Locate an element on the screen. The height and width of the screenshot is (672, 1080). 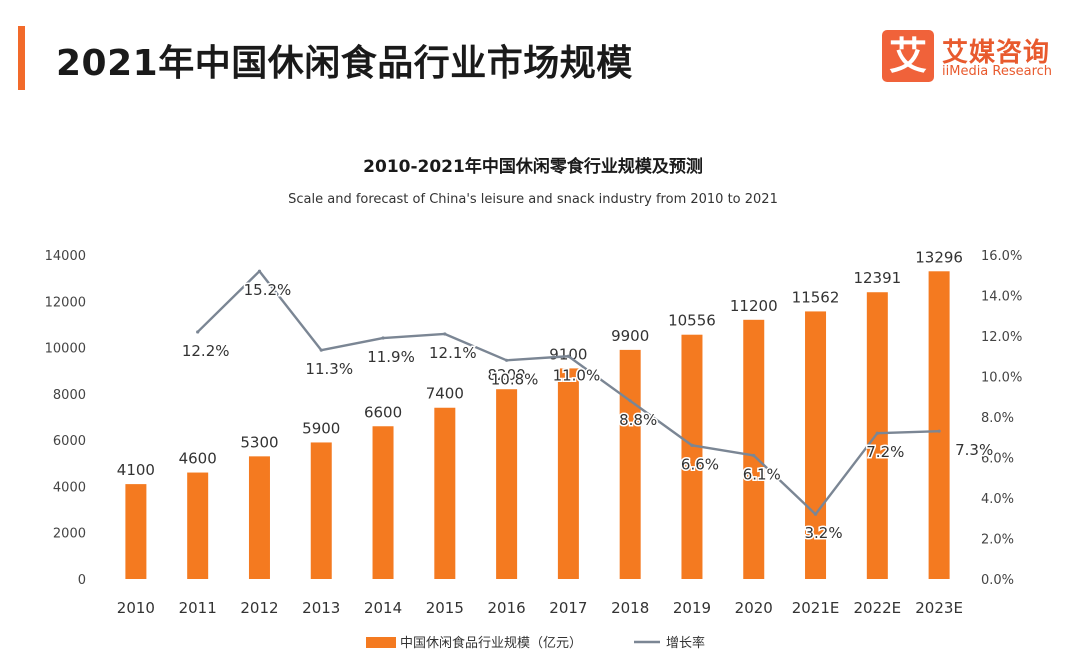
growth-rate-label: 11.3% is located at coordinates (329, 369).